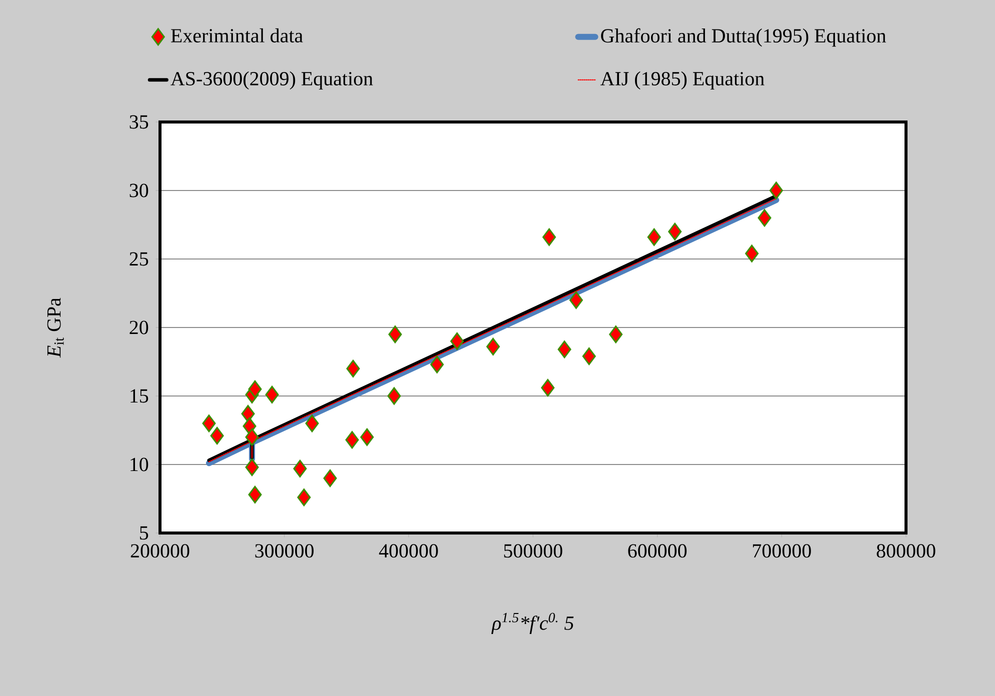  I want to click on x-axis-title: ρ$^{1.5}$*f'c$^{0.}$ 5, so click(532, 623).